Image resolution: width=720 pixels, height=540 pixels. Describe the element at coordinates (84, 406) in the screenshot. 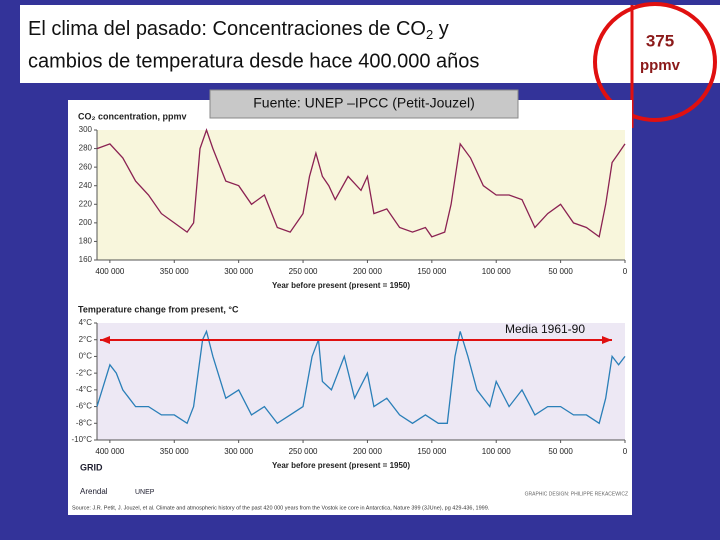

I see `y-tick-label: -6°C` at that location.